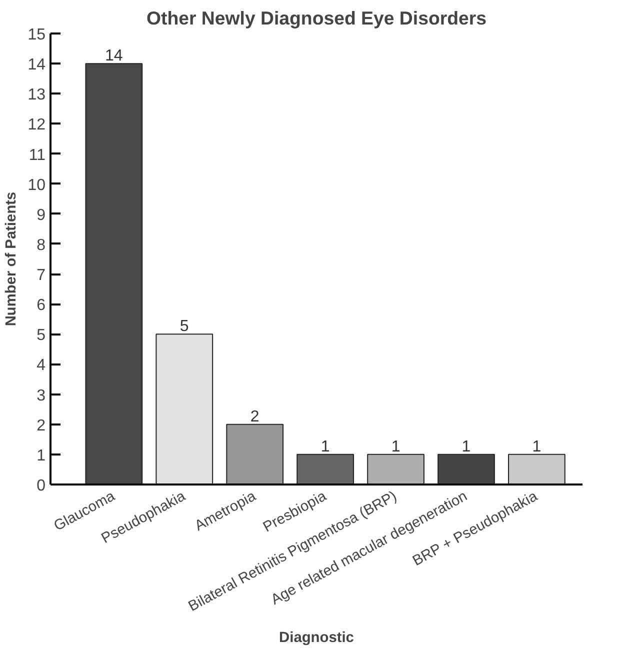 The height and width of the screenshot is (659, 617). I want to click on y-tick-label: 2, so click(41, 425).